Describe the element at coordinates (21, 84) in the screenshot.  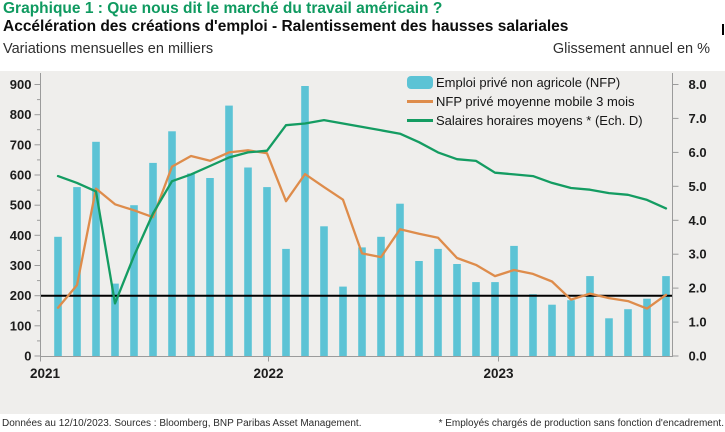
I see `y-axis-left-label: 900` at that location.